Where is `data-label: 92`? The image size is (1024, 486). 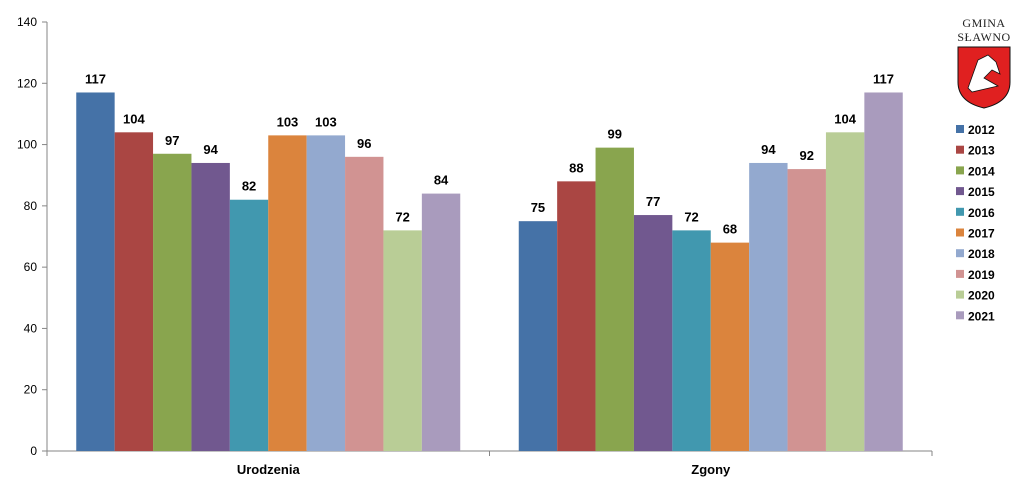 data-label: 92 is located at coordinates (807, 155).